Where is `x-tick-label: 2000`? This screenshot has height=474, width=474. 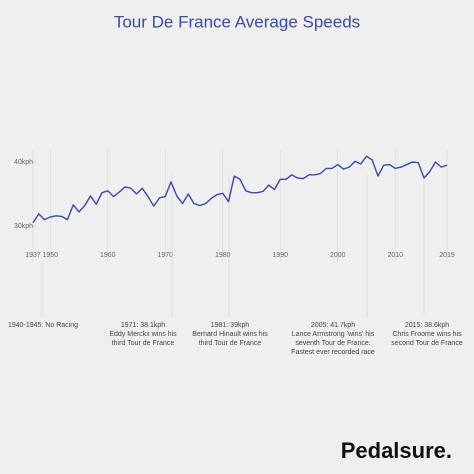 x-tick-label: 2000 is located at coordinates (338, 255).